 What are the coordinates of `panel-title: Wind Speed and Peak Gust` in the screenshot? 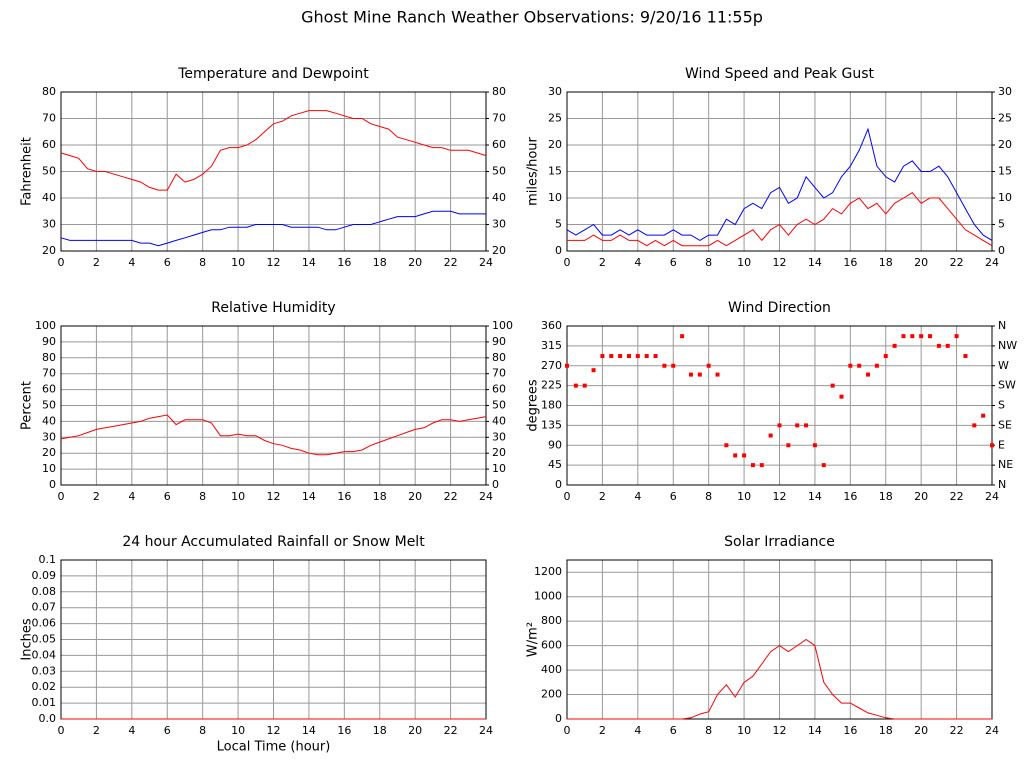 It's located at (779, 74).